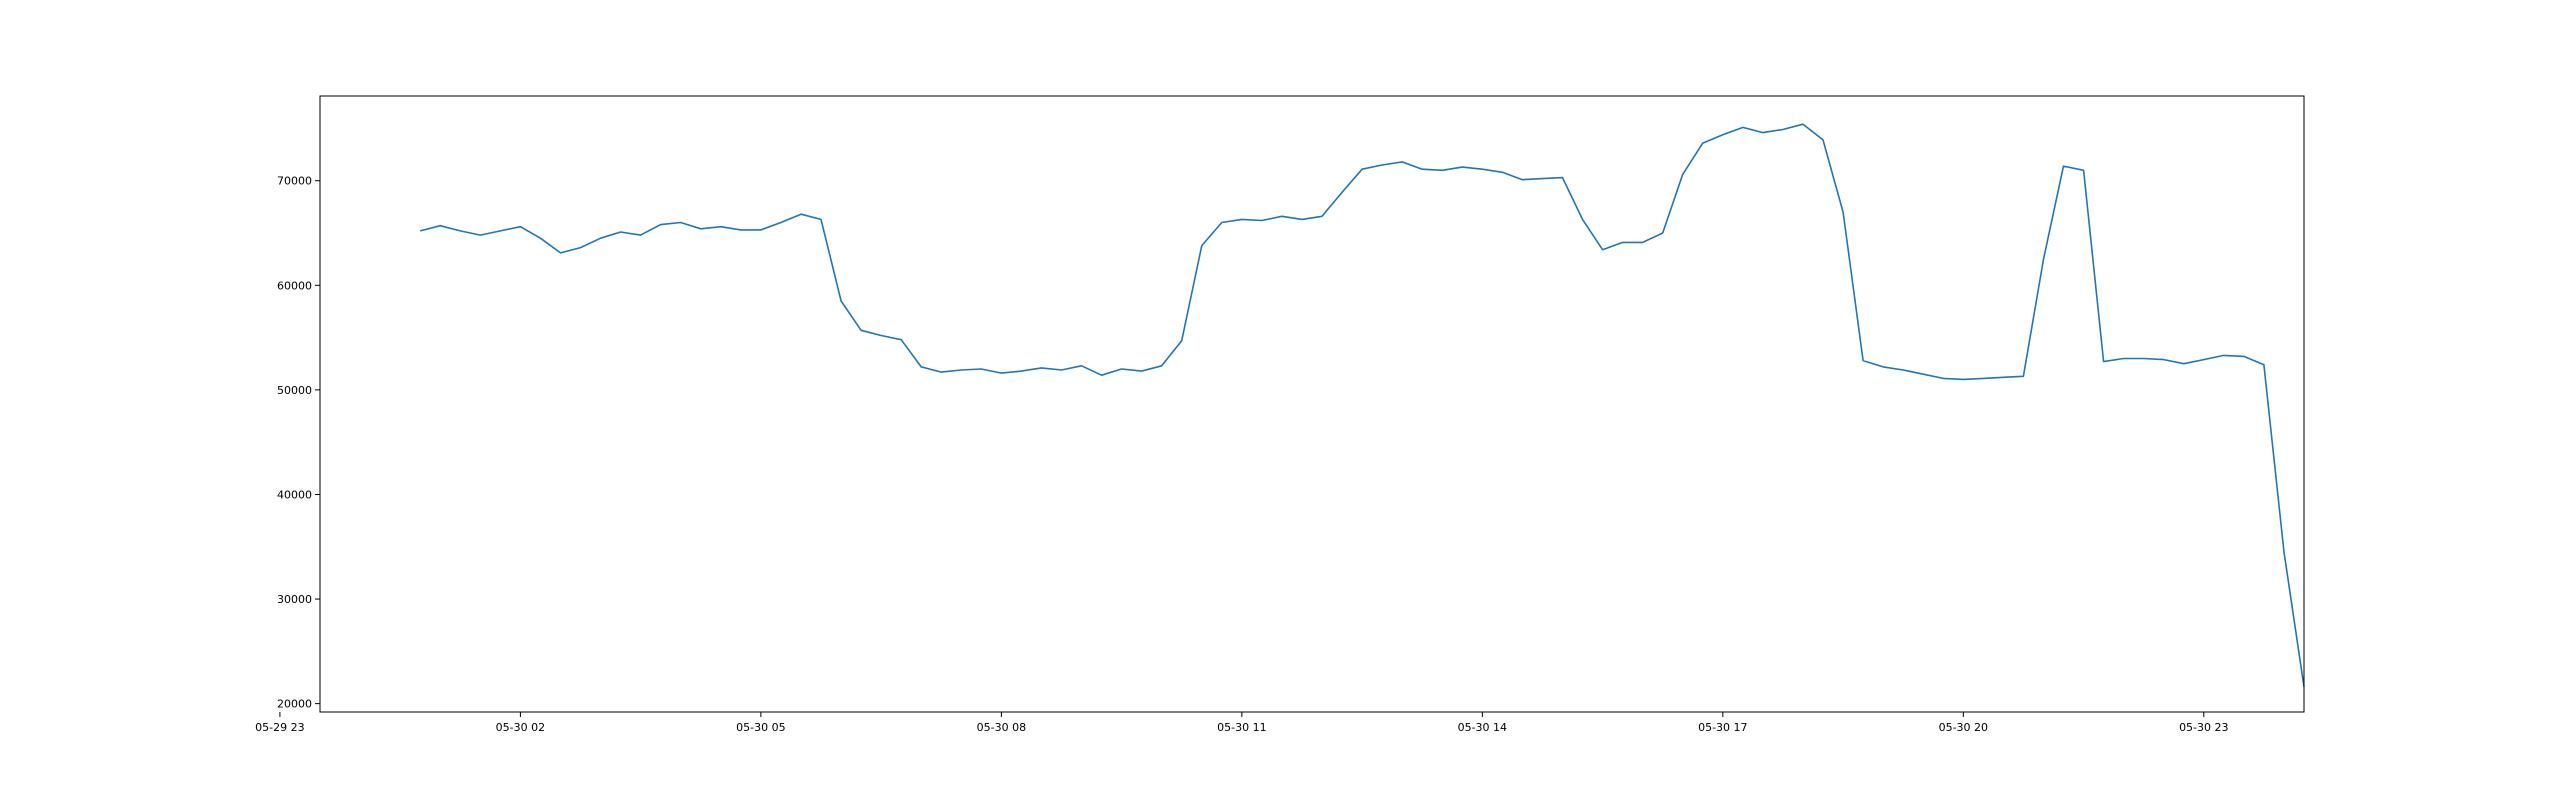 This screenshot has height=800, width=2560. I want to click on x-tick-label: 05-30 20, so click(1963, 727).